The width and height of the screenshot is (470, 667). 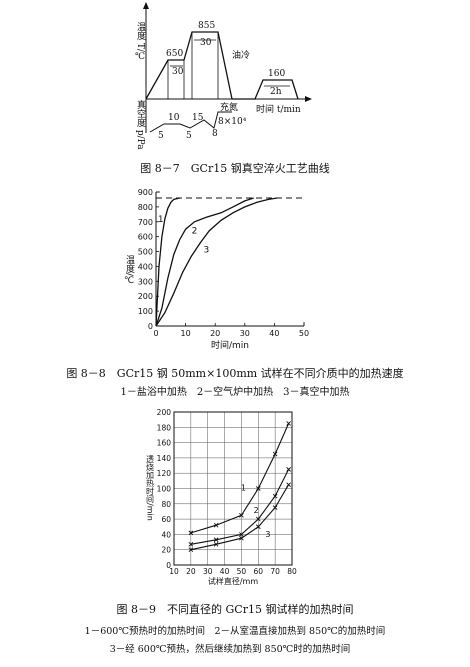 What do you see at coordinates (164, 473) in the screenshot?
I see `fig9-y-tick-label: 120` at bounding box center [164, 473].